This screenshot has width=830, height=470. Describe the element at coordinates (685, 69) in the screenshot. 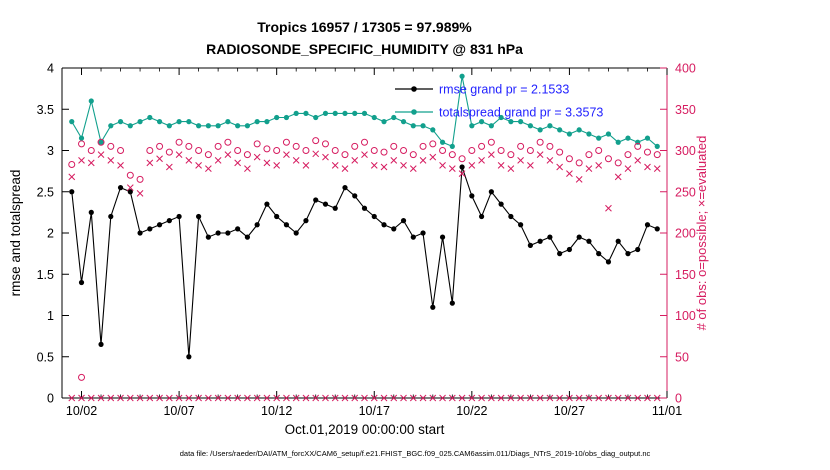

I see `y-right-tick-label: 400` at that location.